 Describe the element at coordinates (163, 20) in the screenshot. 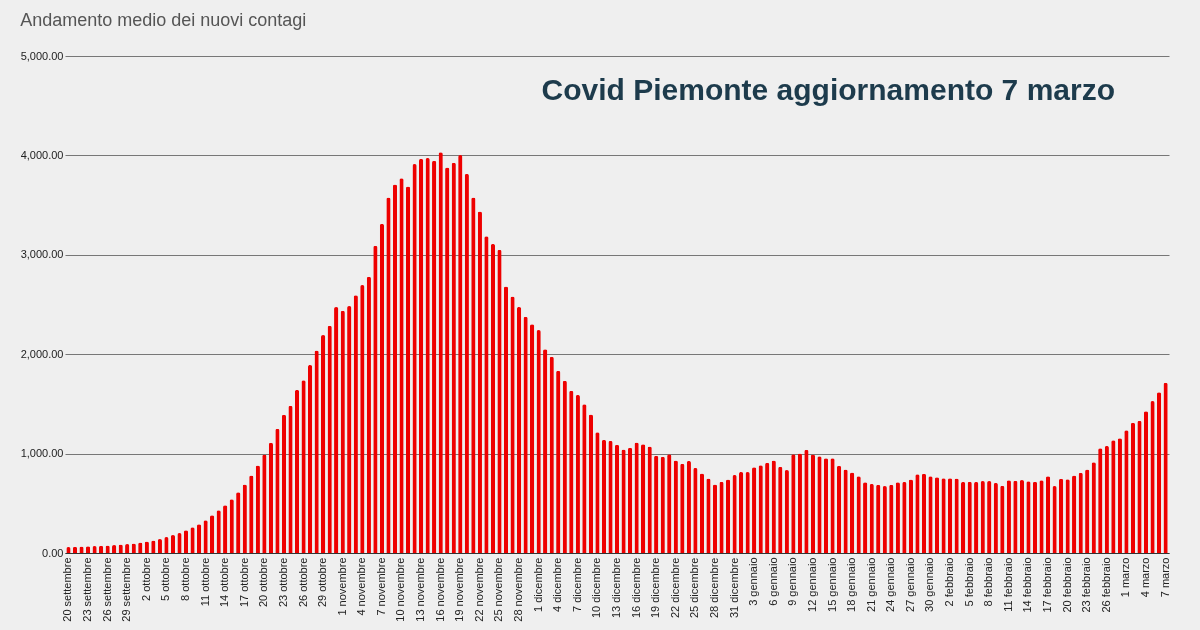

I see `chart-title: Andamento medio dei nuovi contagi` at that location.